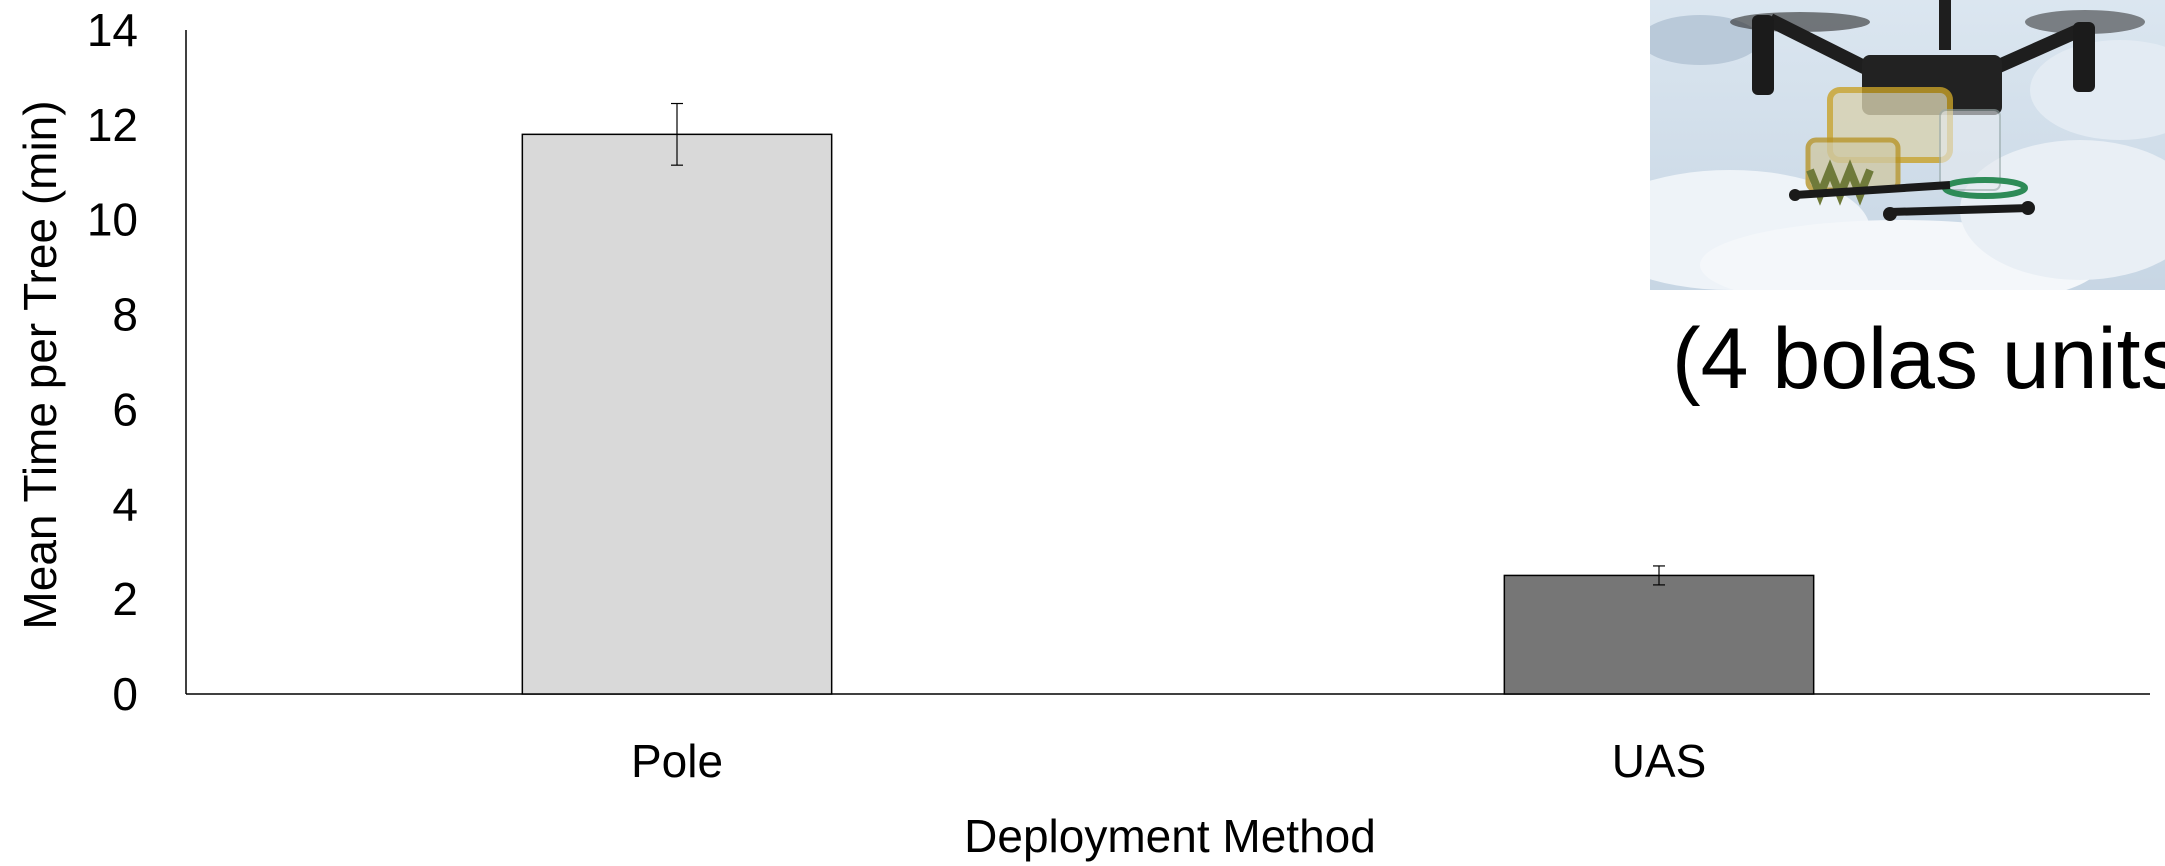  Describe the element at coordinates (1168, 761) in the screenshot. I see `x-tick-labels: Pole UAS` at that location.